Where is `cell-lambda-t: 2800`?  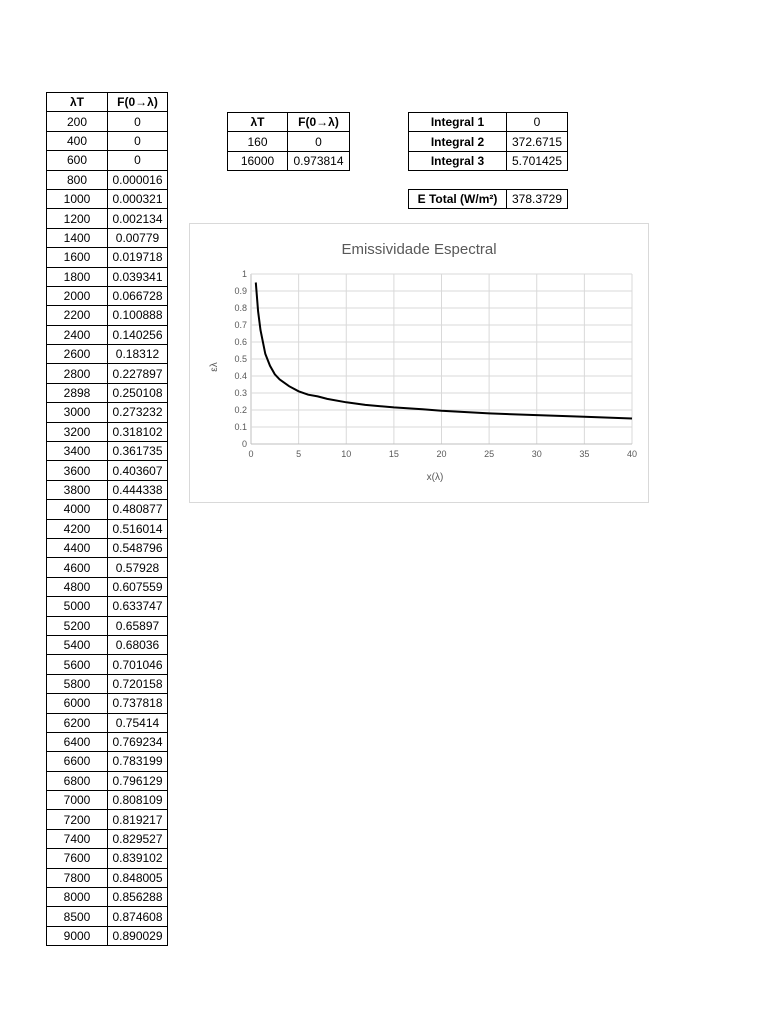
cell-lambda-t: 2800 is located at coordinates (77, 373).